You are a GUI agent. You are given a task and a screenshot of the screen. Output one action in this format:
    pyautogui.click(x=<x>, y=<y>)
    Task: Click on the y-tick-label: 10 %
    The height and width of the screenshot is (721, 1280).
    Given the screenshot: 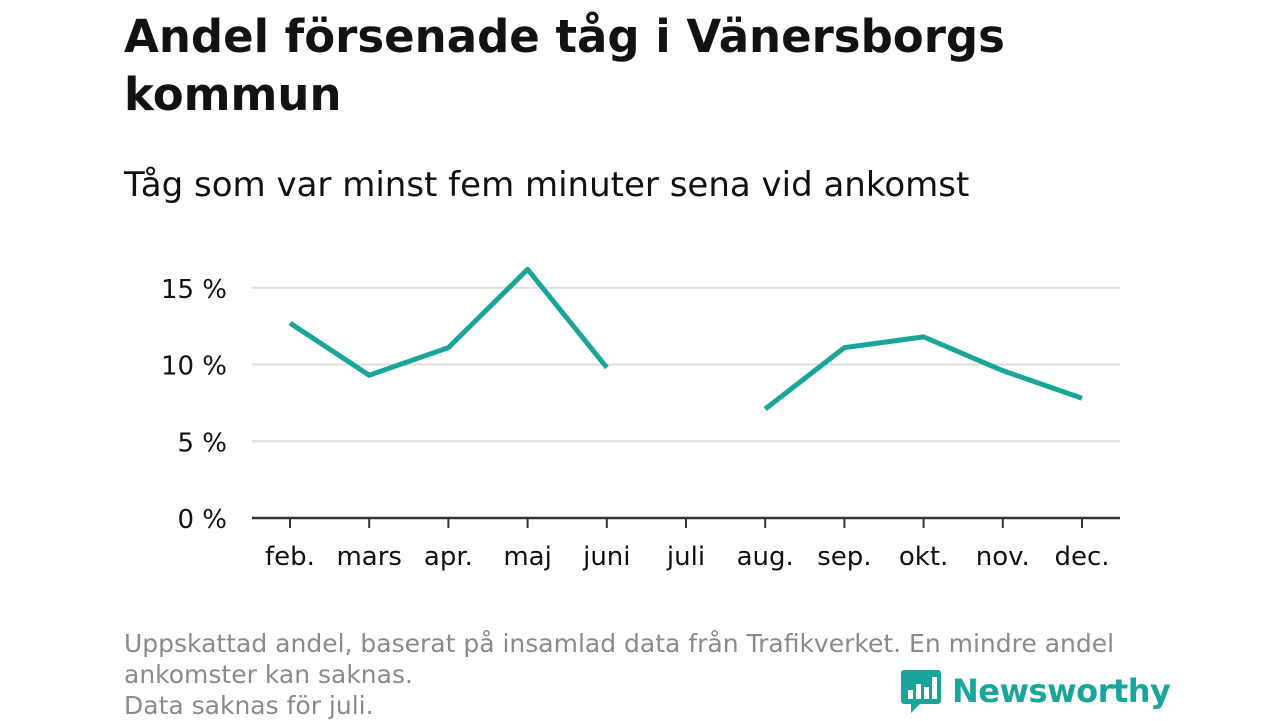 What is the action you would take?
    pyautogui.click(x=194, y=367)
    